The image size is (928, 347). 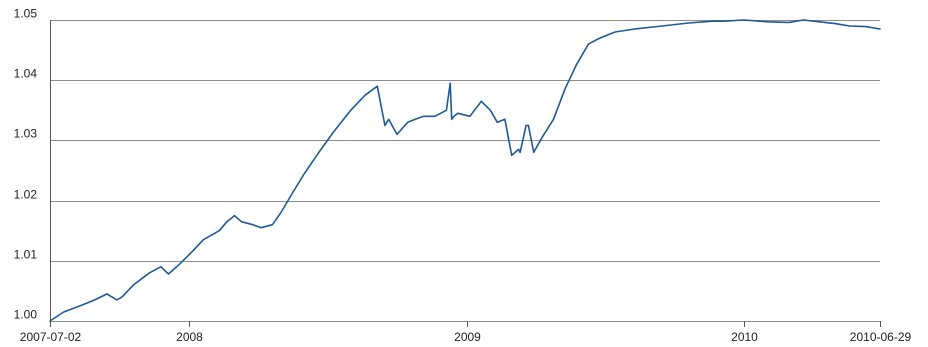 I want to click on x-tick-label-3: 2010, so click(x=744, y=337).